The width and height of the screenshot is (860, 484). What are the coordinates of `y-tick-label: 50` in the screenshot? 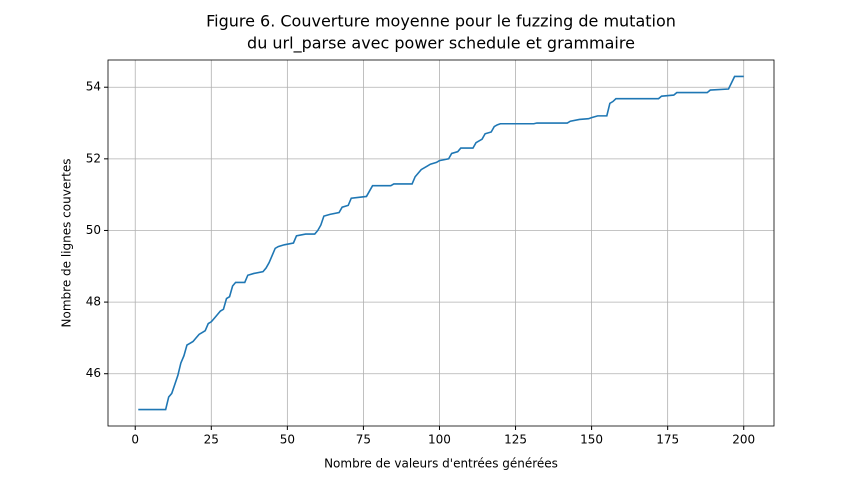 It's located at (93, 230).